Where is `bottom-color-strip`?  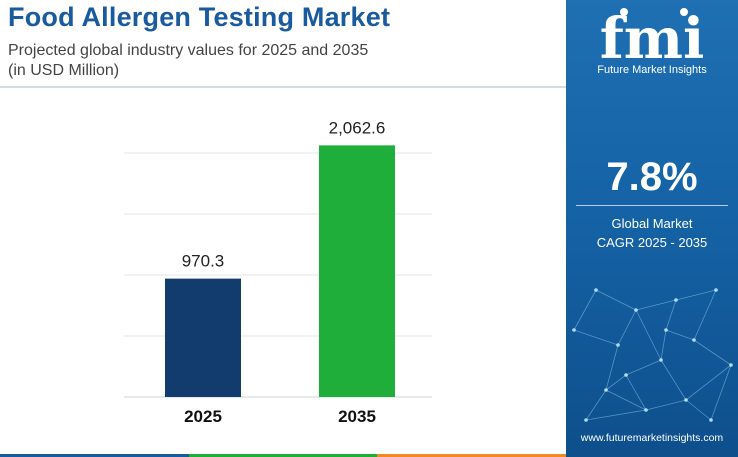 bottom-color-strip is located at coordinates (283, 455).